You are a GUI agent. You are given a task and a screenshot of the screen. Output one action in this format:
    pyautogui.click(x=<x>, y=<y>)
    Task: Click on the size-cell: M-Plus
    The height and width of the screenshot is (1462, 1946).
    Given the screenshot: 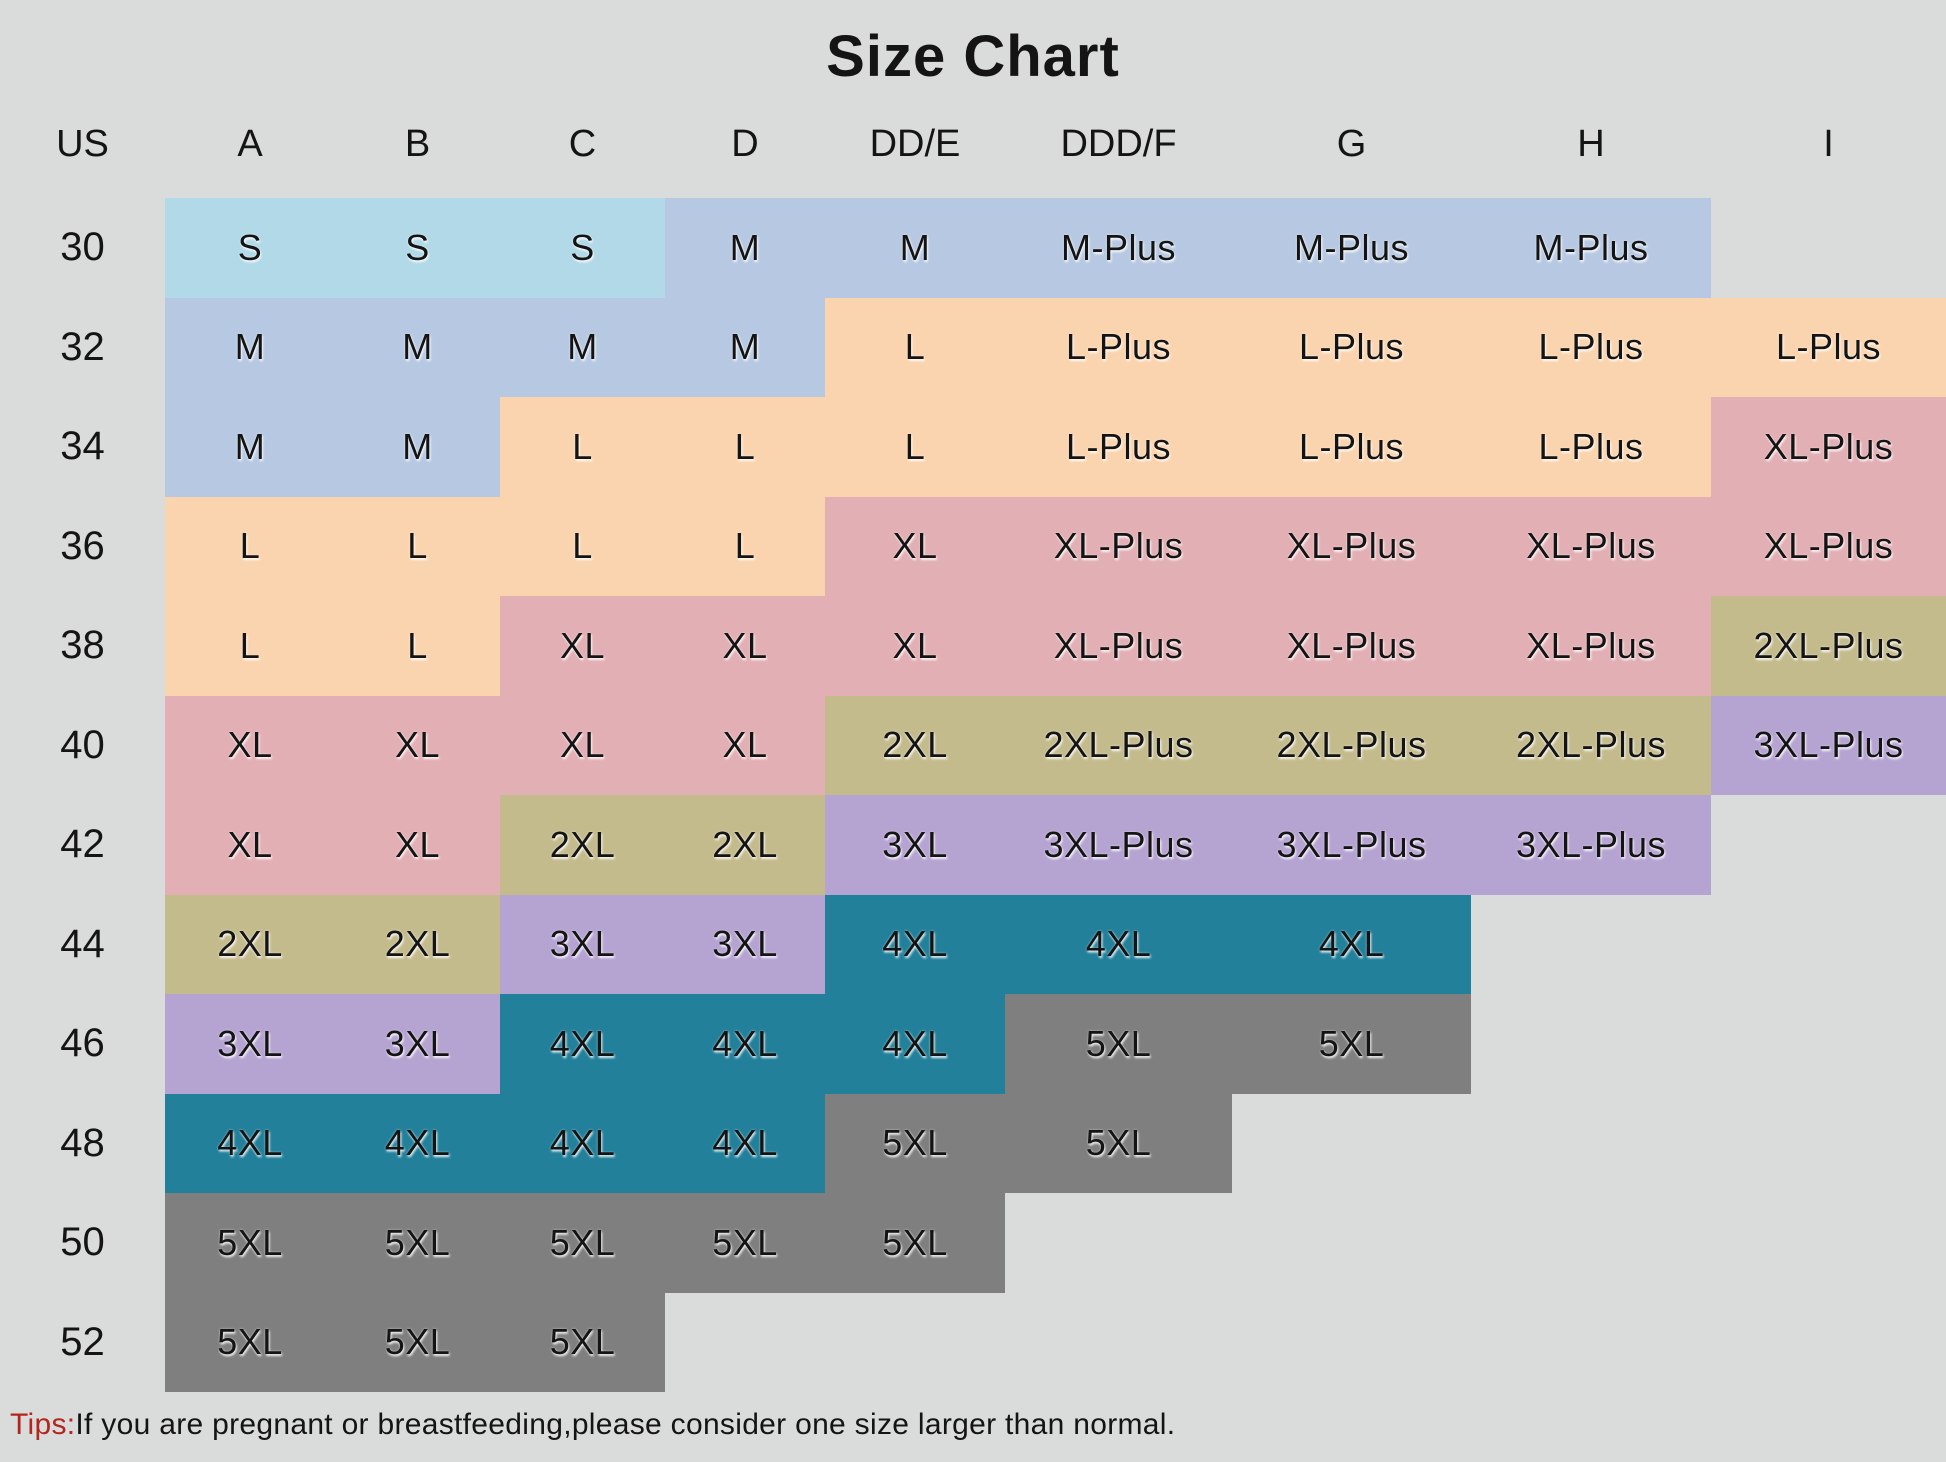 What is the action you would take?
    pyautogui.click(x=1591, y=248)
    